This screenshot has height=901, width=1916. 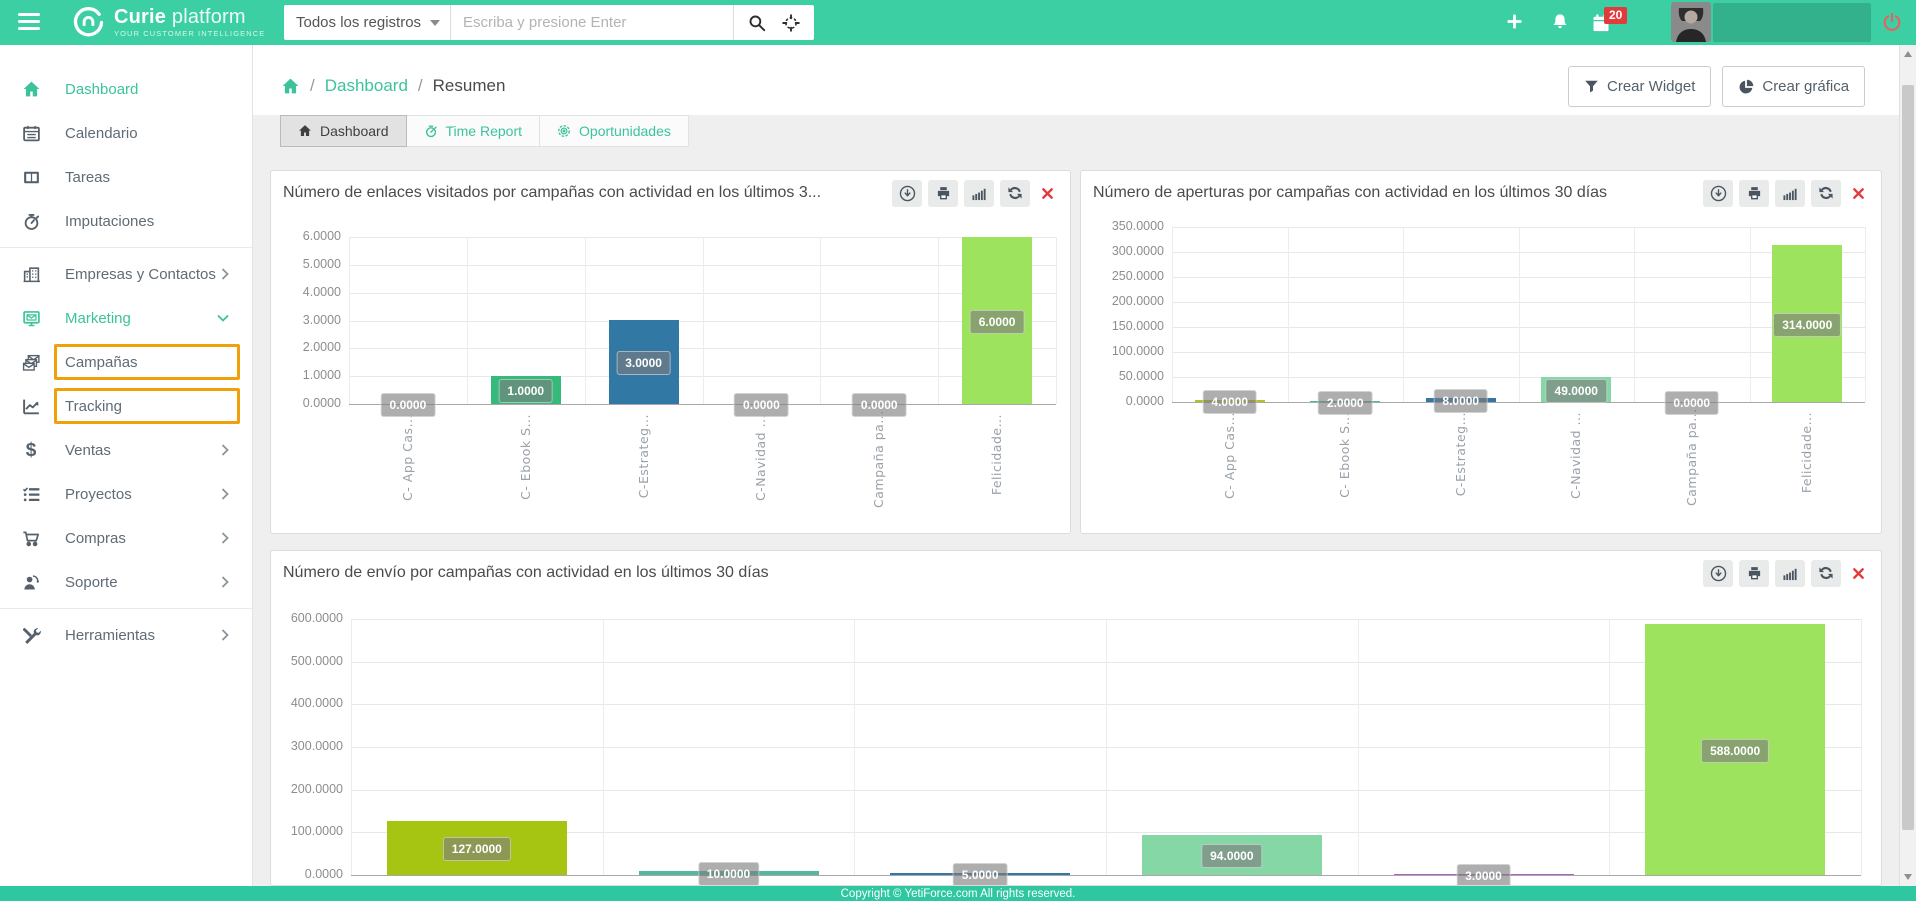 What do you see at coordinates (1345, 402) in the screenshot?
I see `value-label: 2.0000` at bounding box center [1345, 402].